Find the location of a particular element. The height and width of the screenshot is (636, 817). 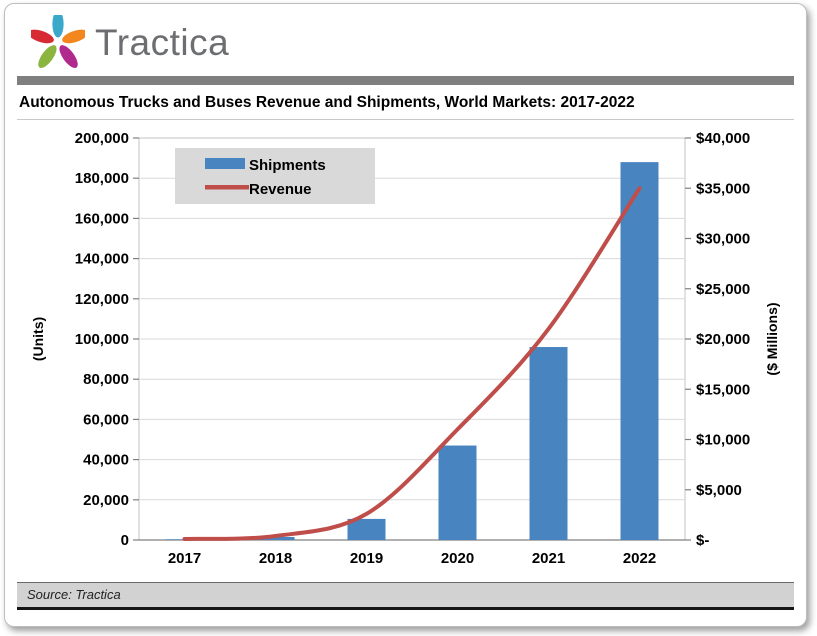

x-axis-label: 2020 is located at coordinates (457, 558).